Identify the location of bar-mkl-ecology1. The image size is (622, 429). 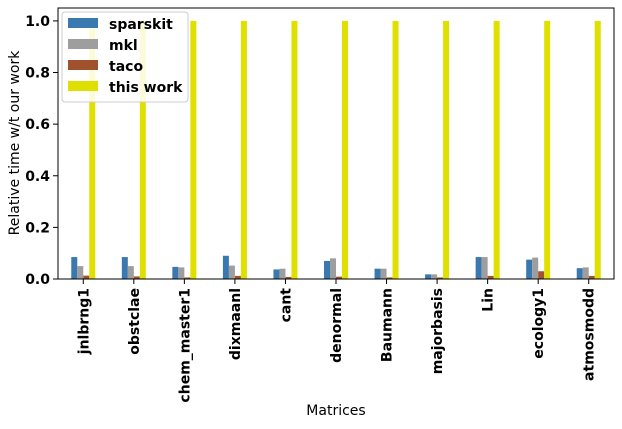
(535, 268).